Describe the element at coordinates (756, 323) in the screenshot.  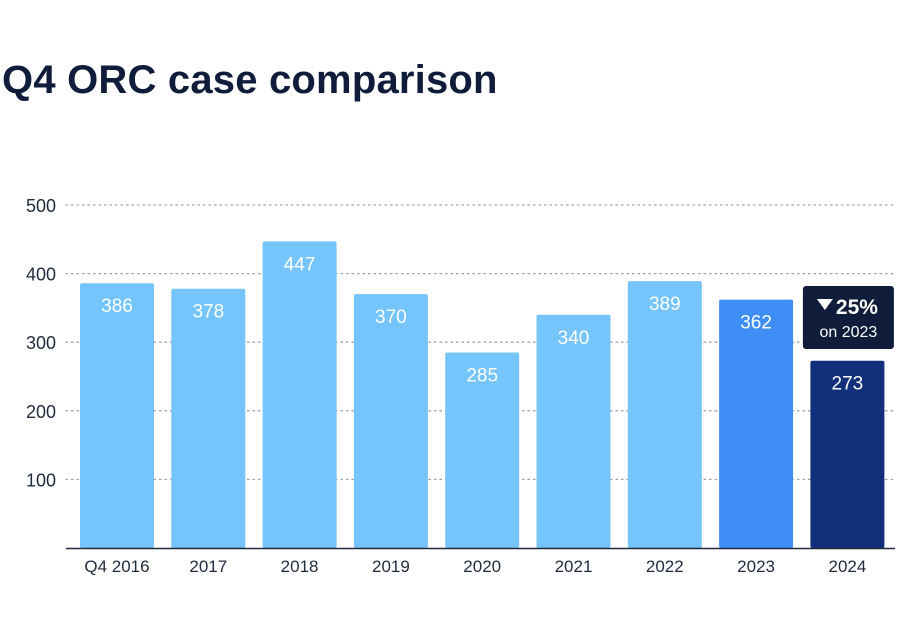
I see `bar-value-label: 362` at that location.